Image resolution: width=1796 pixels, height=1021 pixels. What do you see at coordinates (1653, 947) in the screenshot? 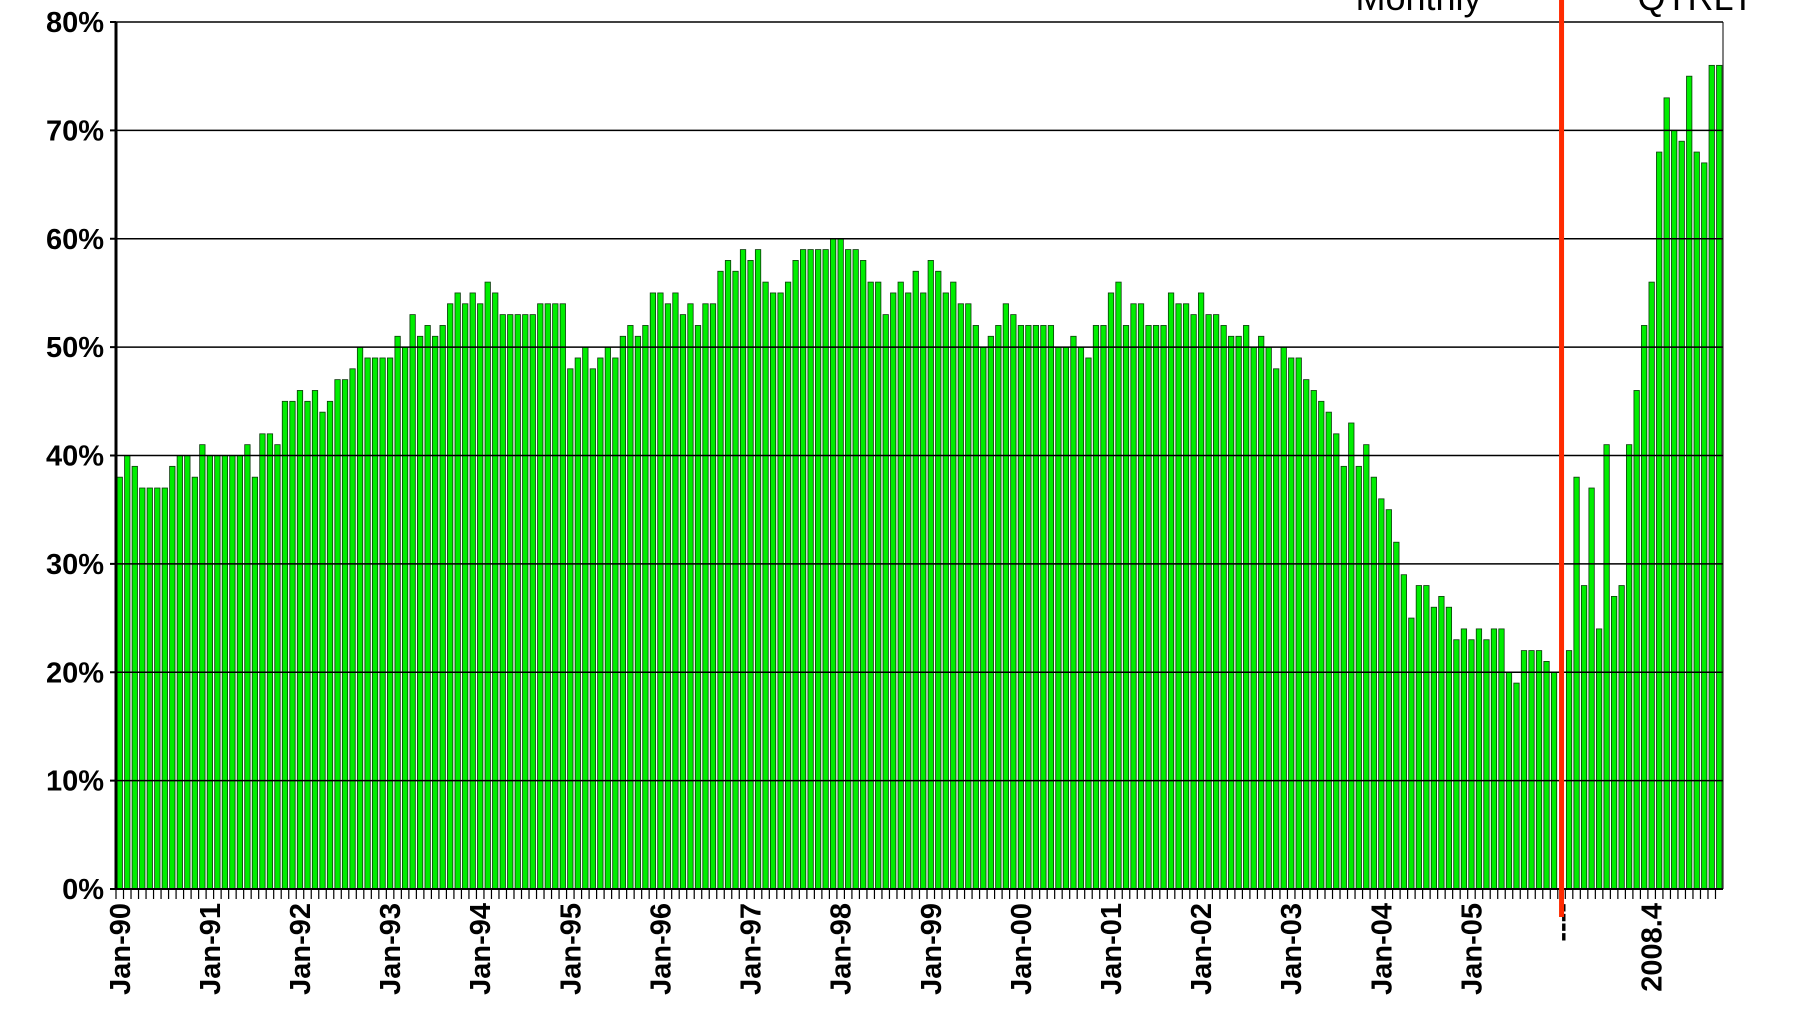
I see `x-tick-label: 2008.4` at bounding box center [1653, 947].